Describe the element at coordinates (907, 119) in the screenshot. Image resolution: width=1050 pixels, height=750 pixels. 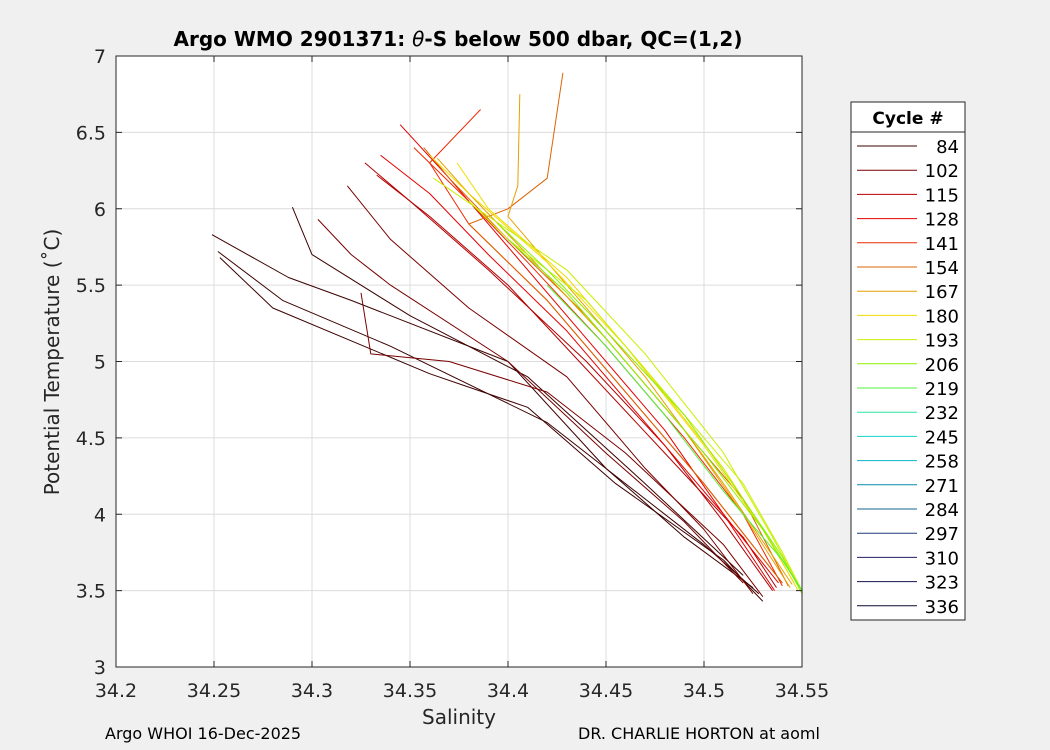
I see `legend-title: Cycle #` at that location.